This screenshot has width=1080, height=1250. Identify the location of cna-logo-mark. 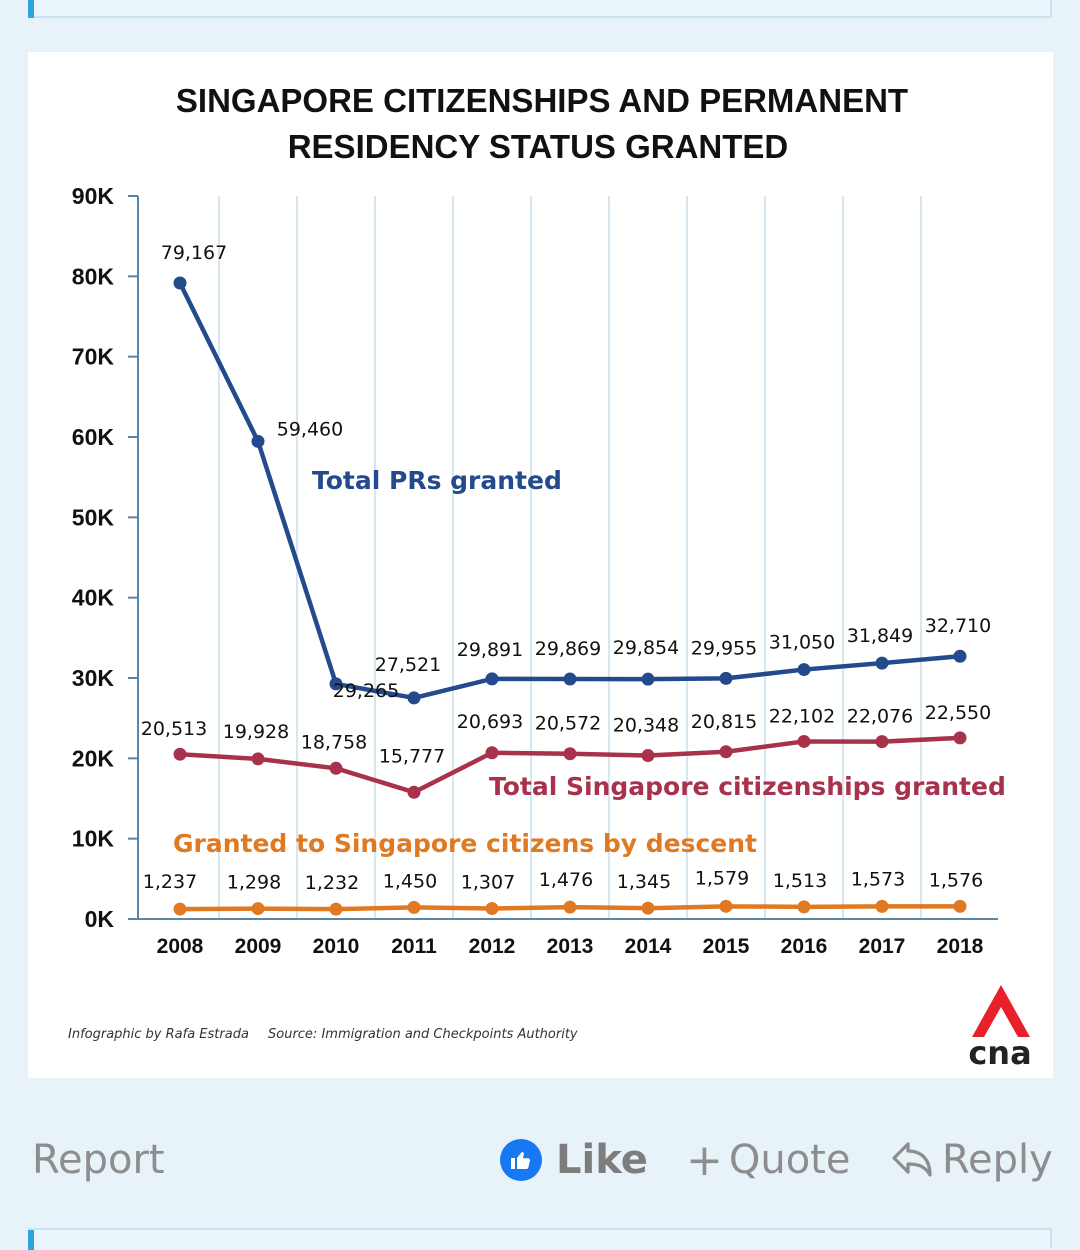
(1001, 1011).